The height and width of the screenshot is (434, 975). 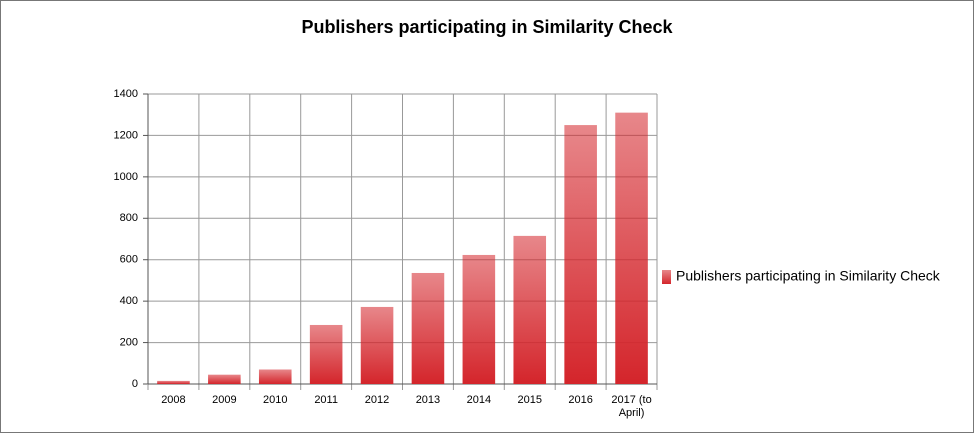 What do you see at coordinates (631, 406) in the screenshot?
I see `x-tick-label: 2017 (to April)` at bounding box center [631, 406].